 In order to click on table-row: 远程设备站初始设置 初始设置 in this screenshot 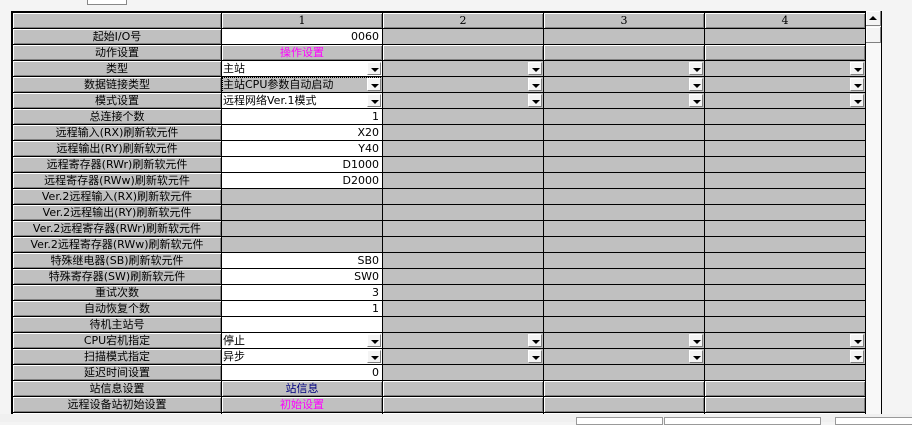, I will do `click(439, 404)`.